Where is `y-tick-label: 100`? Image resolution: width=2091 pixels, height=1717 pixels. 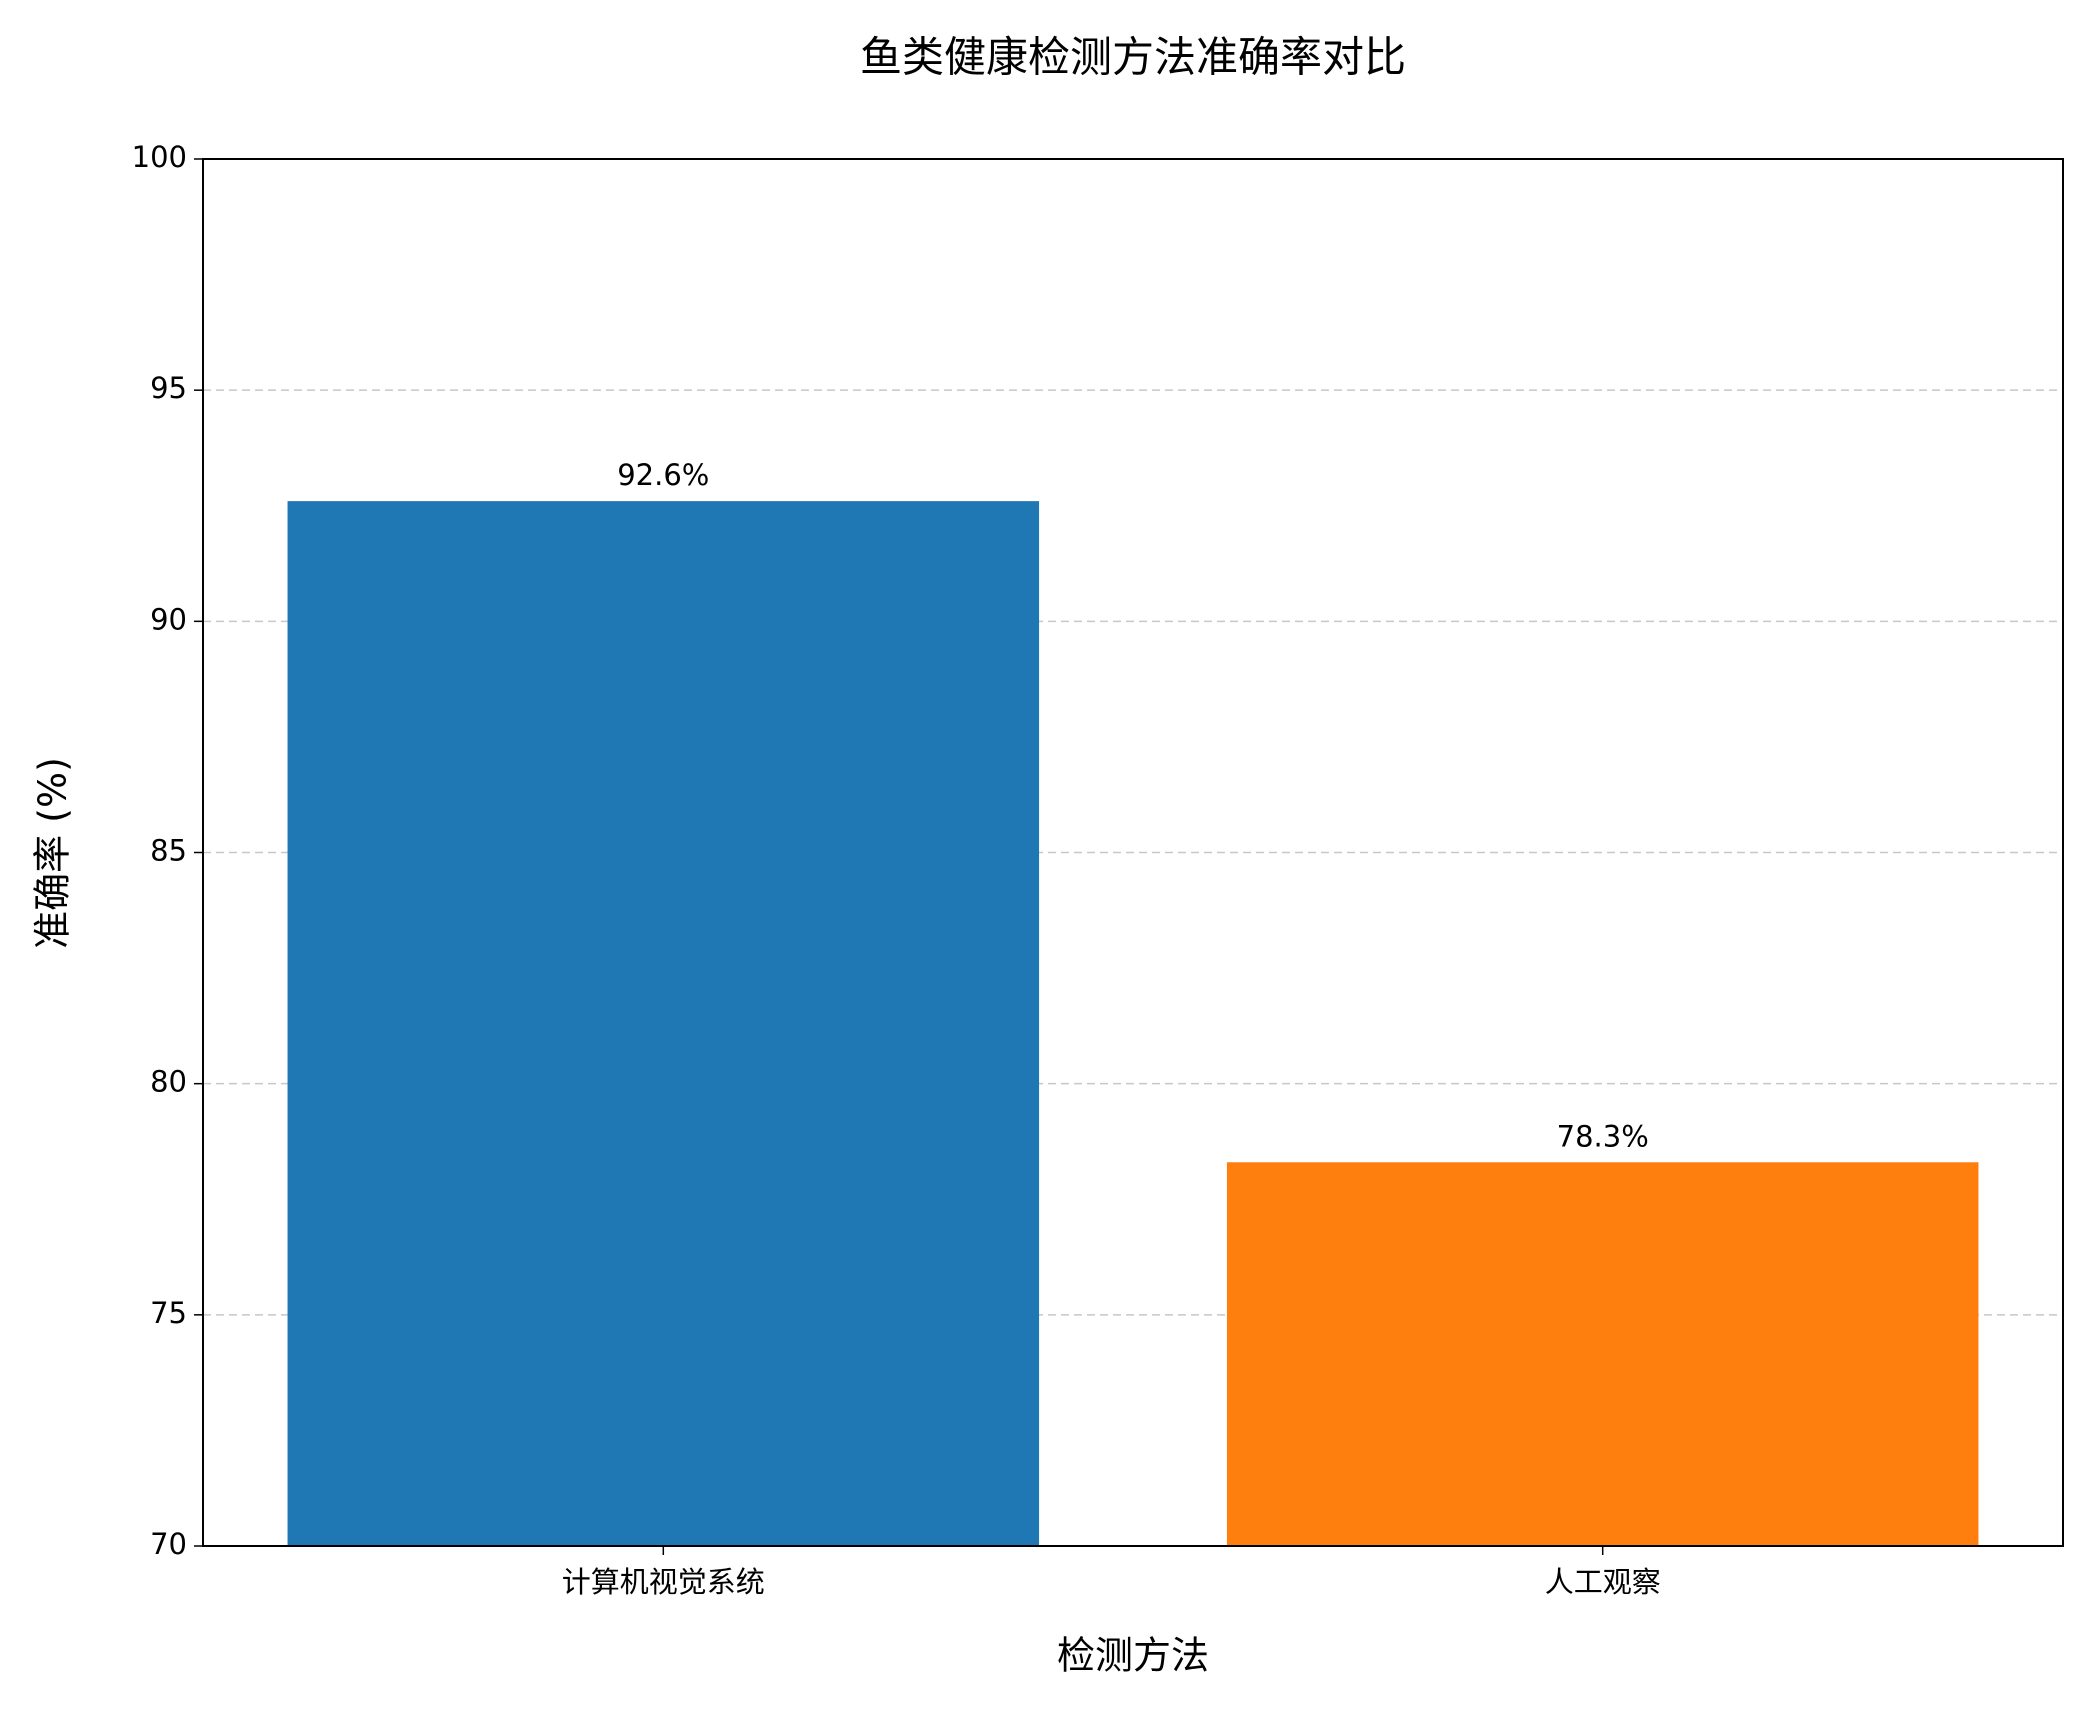
y-tick-label: 100 is located at coordinates (159, 157).